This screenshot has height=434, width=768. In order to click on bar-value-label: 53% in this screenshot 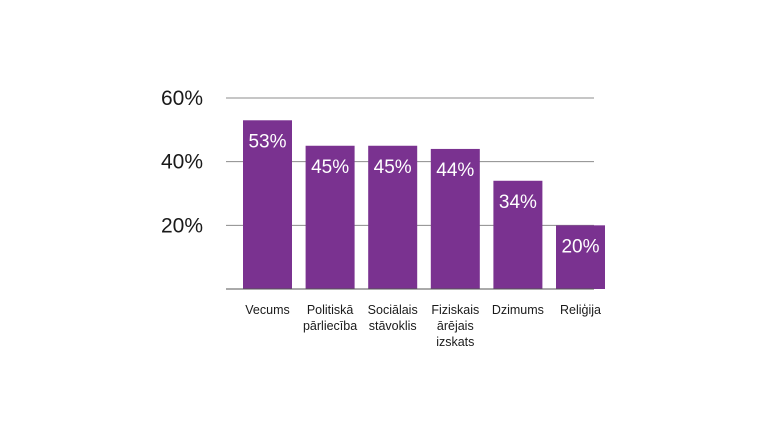, I will do `click(267, 141)`.